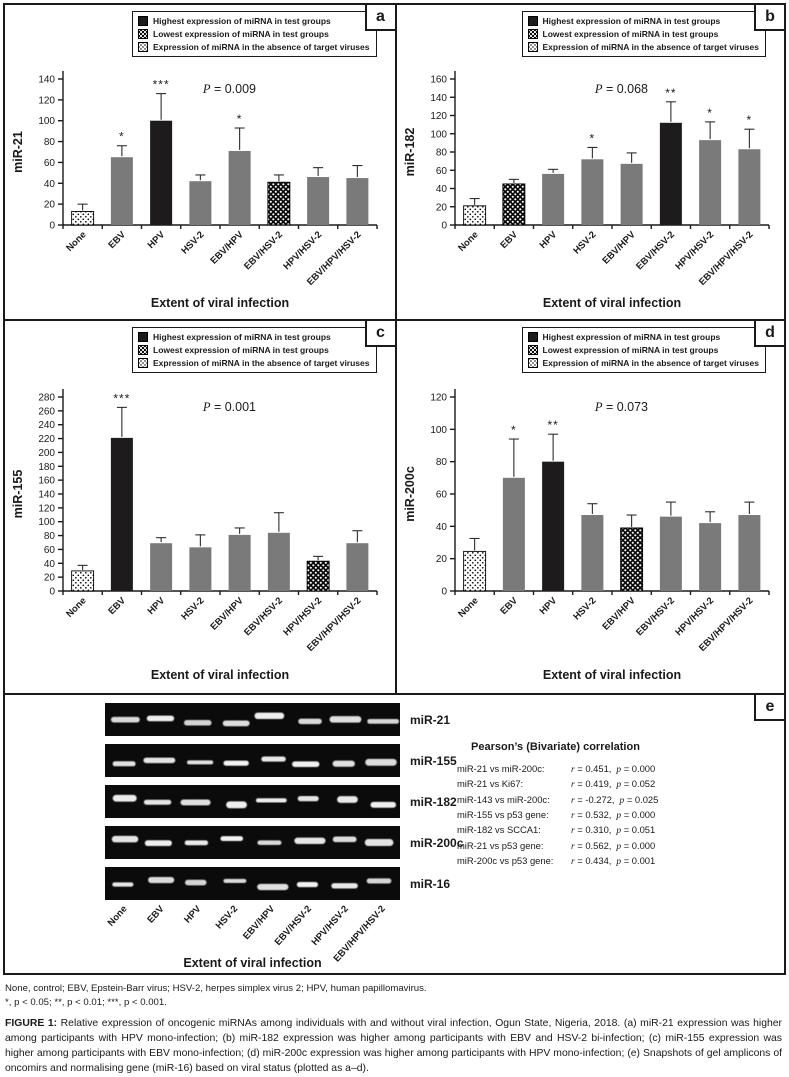 The width and height of the screenshot is (789, 1077). Describe the element at coordinates (50, 550) in the screenshot. I see `y-tick-label: 60` at that location.